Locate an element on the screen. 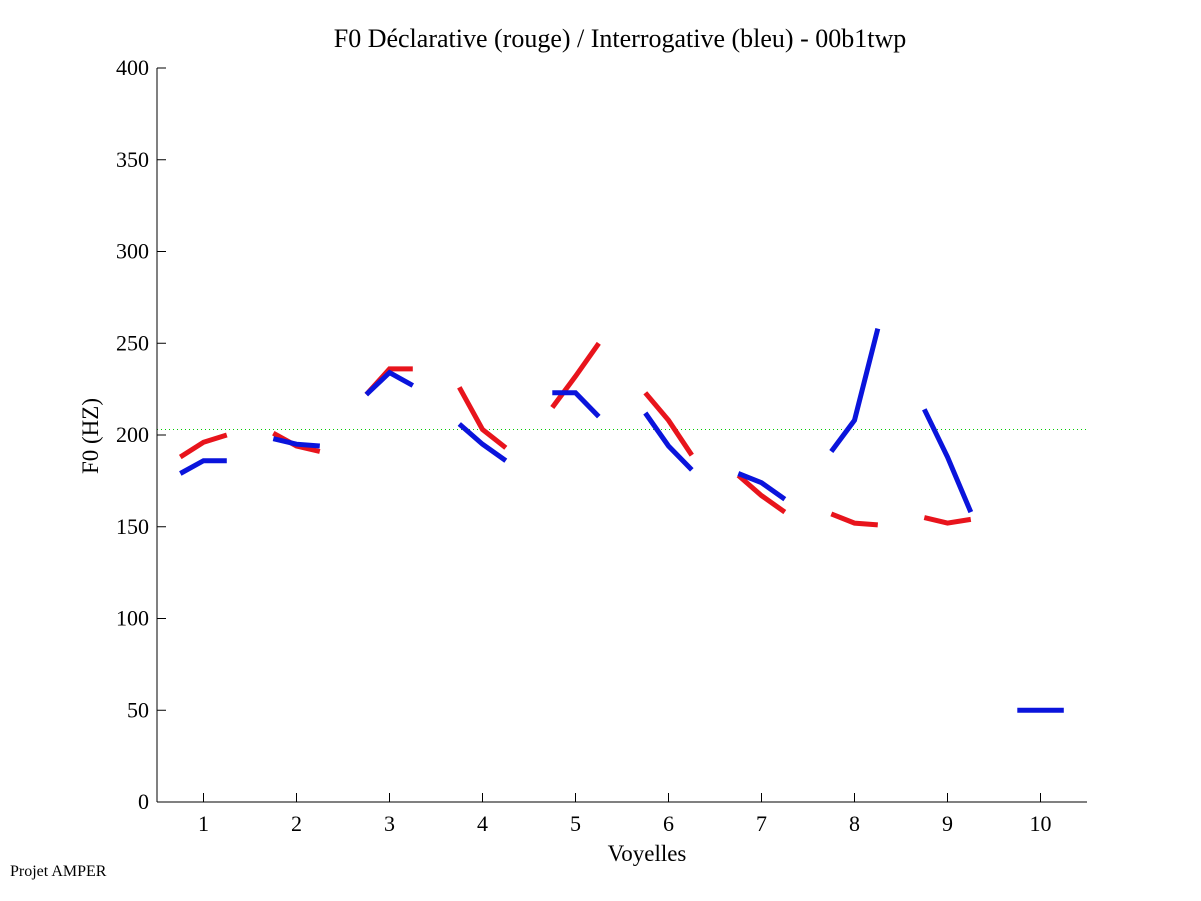  footer-credit: Projet AMPER is located at coordinates (58, 871).